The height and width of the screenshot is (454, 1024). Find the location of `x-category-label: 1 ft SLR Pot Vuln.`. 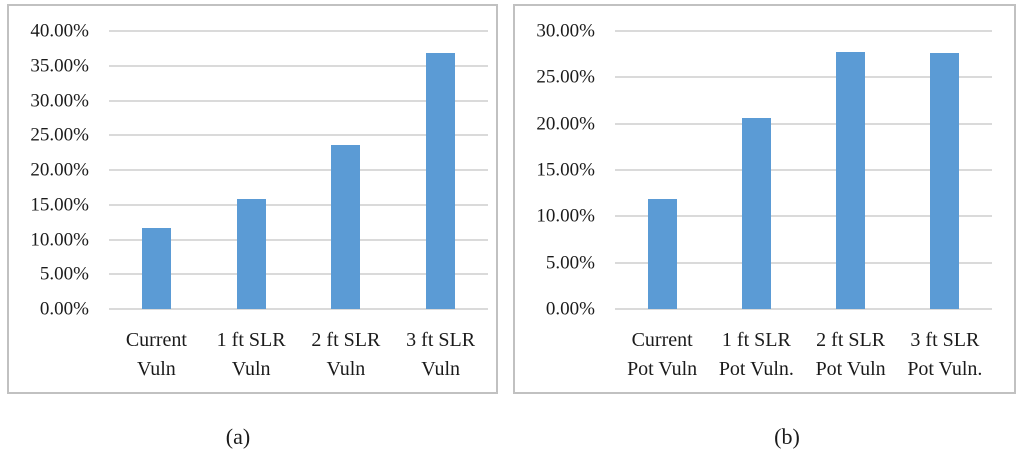

x-category-label: 1 ft SLR Pot Vuln. is located at coordinates (756, 354).